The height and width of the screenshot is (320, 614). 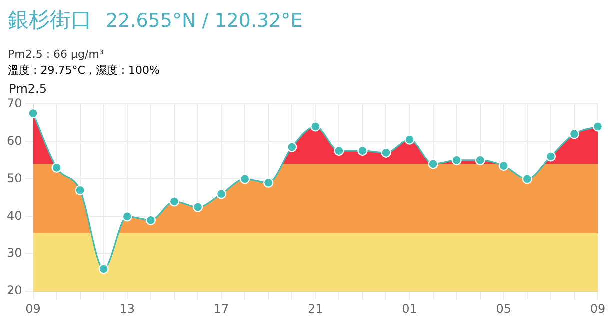 What do you see at coordinates (14, 141) in the screenshot?
I see `y-tick-label: 60` at bounding box center [14, 141].